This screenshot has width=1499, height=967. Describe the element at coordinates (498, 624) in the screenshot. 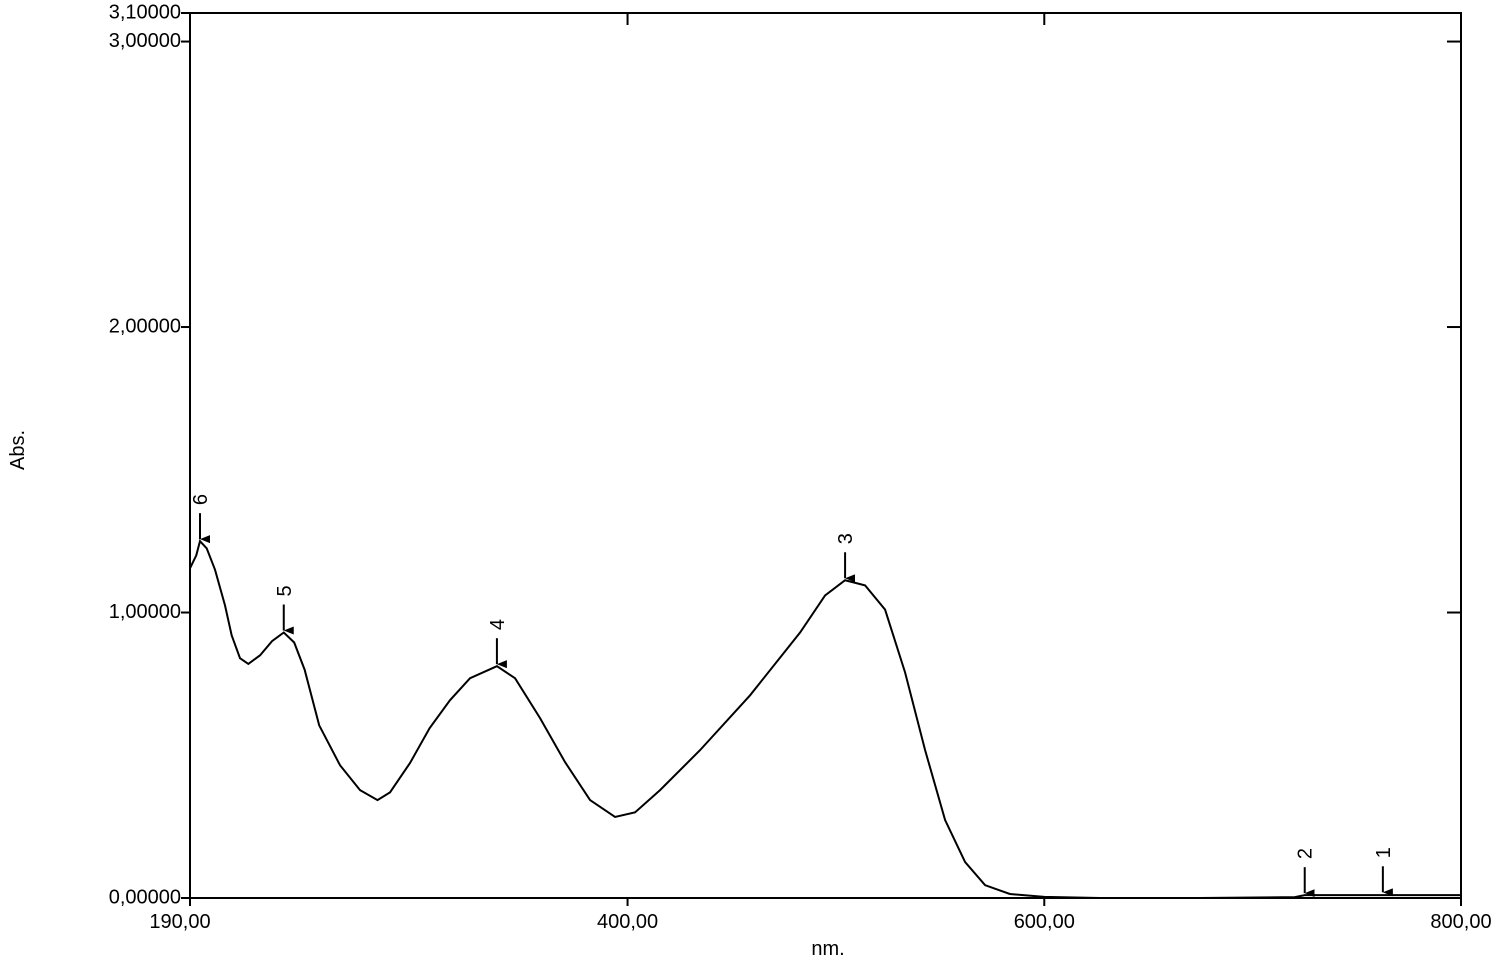

I see `peak-label: 4` at that location.